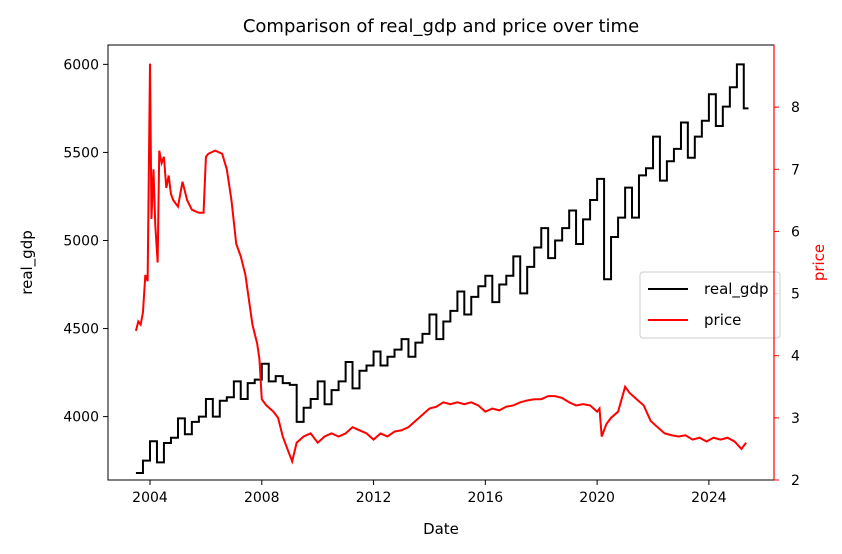 The image size is (842, 554). I want to click on right-y-axis: 2 3 4 5 6 7 8, so click(787, 294).